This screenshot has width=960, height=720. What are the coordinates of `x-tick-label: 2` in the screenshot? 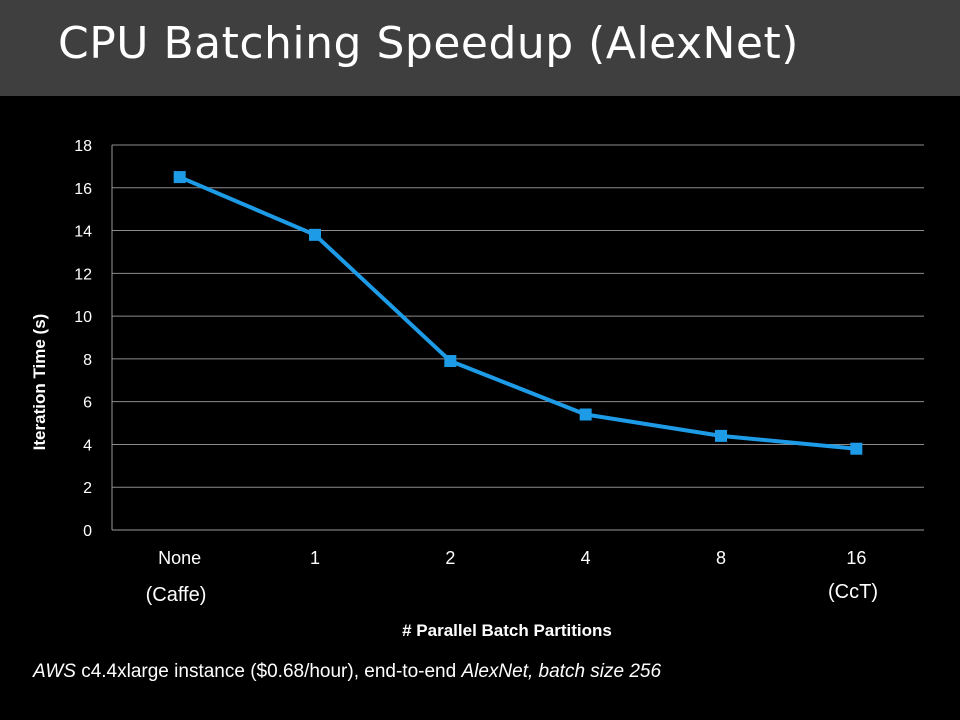 It's located at (450, 558).